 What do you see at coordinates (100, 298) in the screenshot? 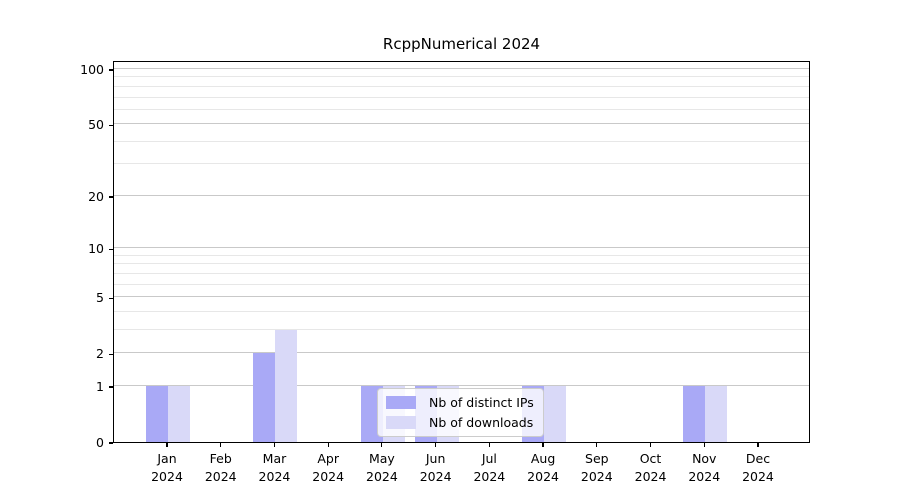
I see `y-tick-label: 5` at bounding box center [100, 298].